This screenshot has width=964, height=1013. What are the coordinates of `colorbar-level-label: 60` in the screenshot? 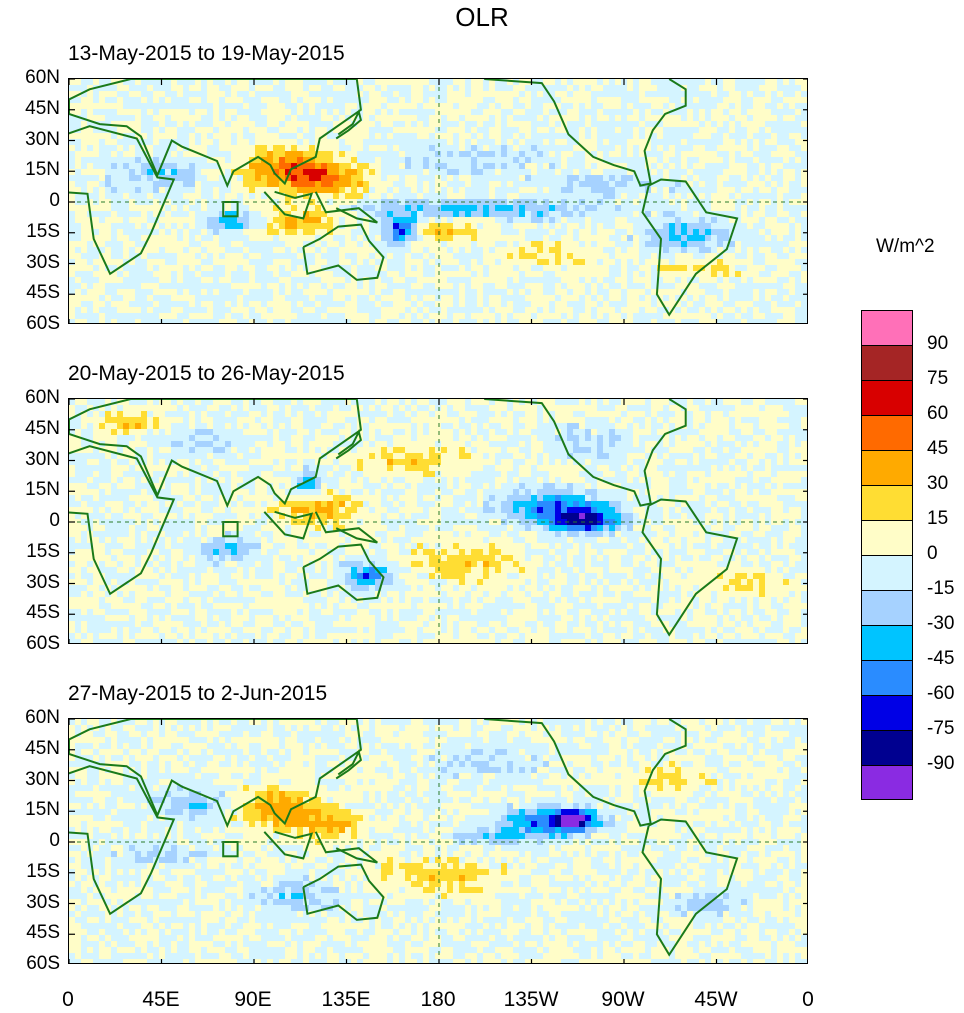 It's located at (938, 413).